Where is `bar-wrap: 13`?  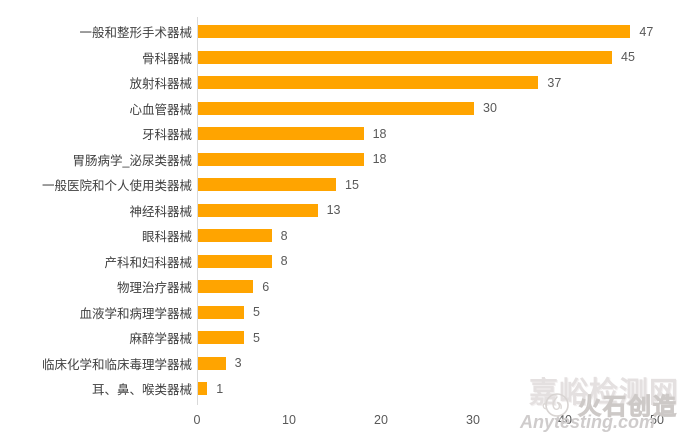 bar-wrap: 13 is located at coordinates (269, 211).